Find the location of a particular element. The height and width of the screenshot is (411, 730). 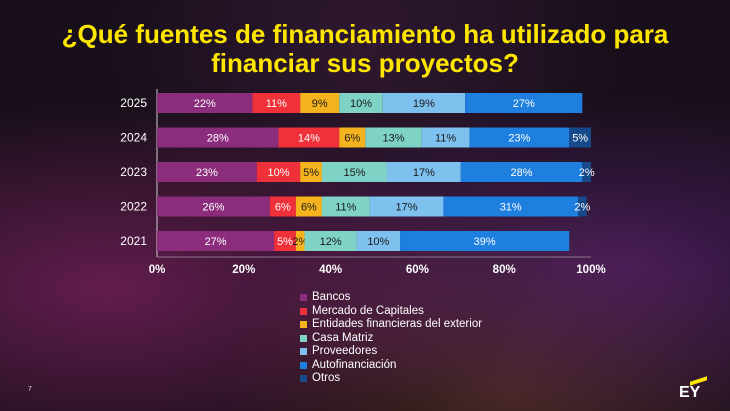

data-label-2022-6: 2% is located at coordinates (582, 208).